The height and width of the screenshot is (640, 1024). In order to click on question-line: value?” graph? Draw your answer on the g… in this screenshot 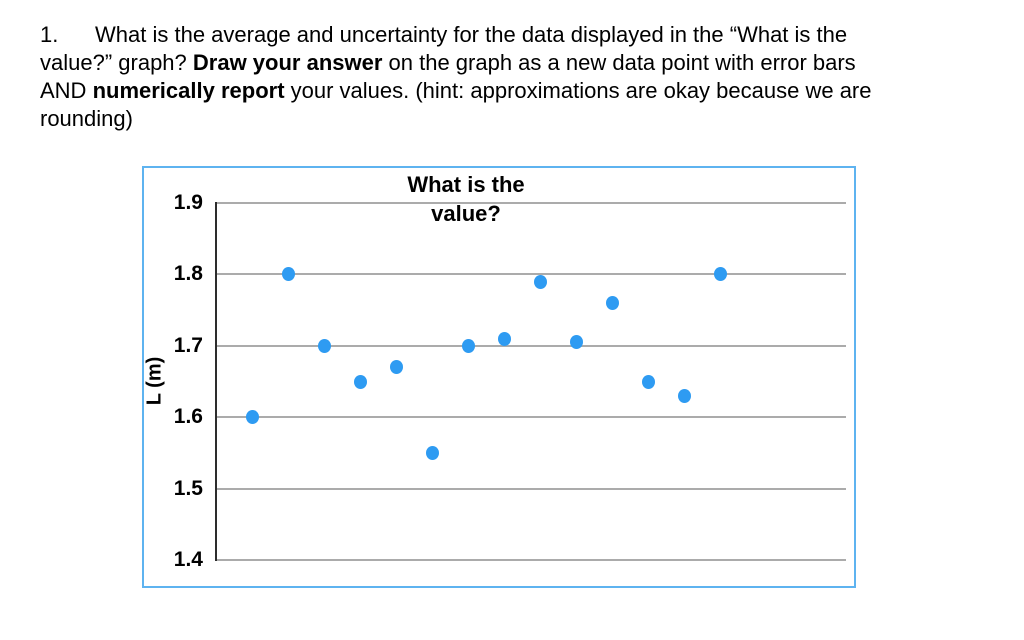, I will do `click(520, 63)`.